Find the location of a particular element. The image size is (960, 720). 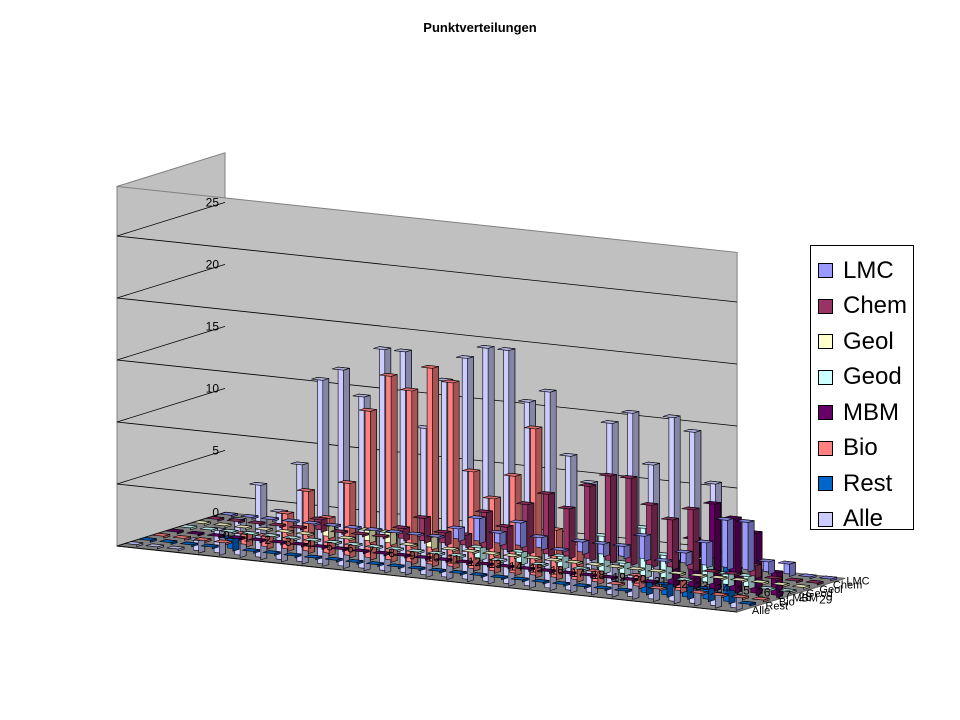

depth-tick-label: Rest is located at coordinates (776, 607).